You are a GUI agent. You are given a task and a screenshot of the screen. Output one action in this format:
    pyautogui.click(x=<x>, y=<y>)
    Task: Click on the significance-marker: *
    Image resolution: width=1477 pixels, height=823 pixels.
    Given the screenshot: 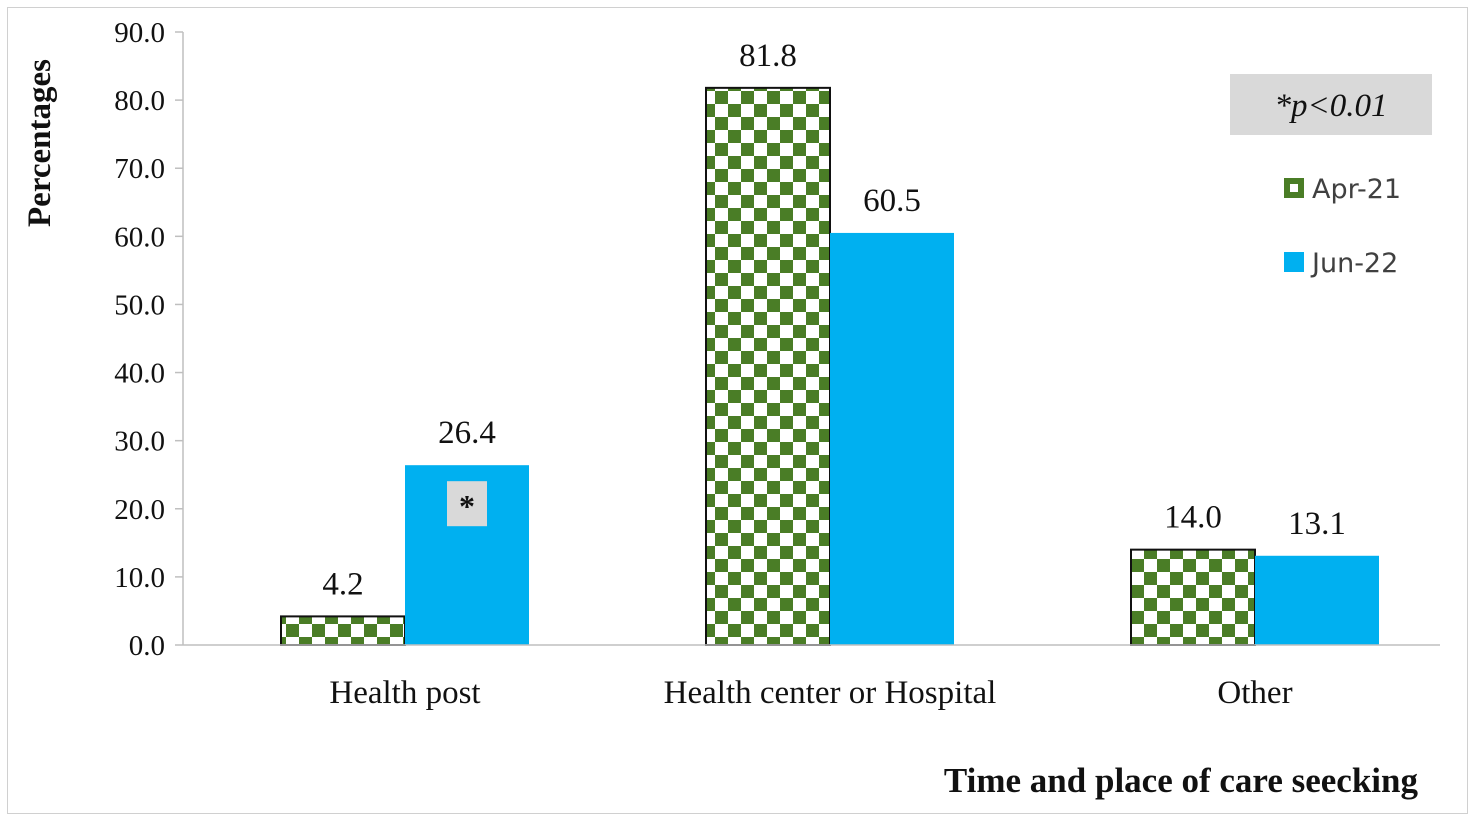 What is the action you would take?
    pyautogui.click(x=467, y=506)
    